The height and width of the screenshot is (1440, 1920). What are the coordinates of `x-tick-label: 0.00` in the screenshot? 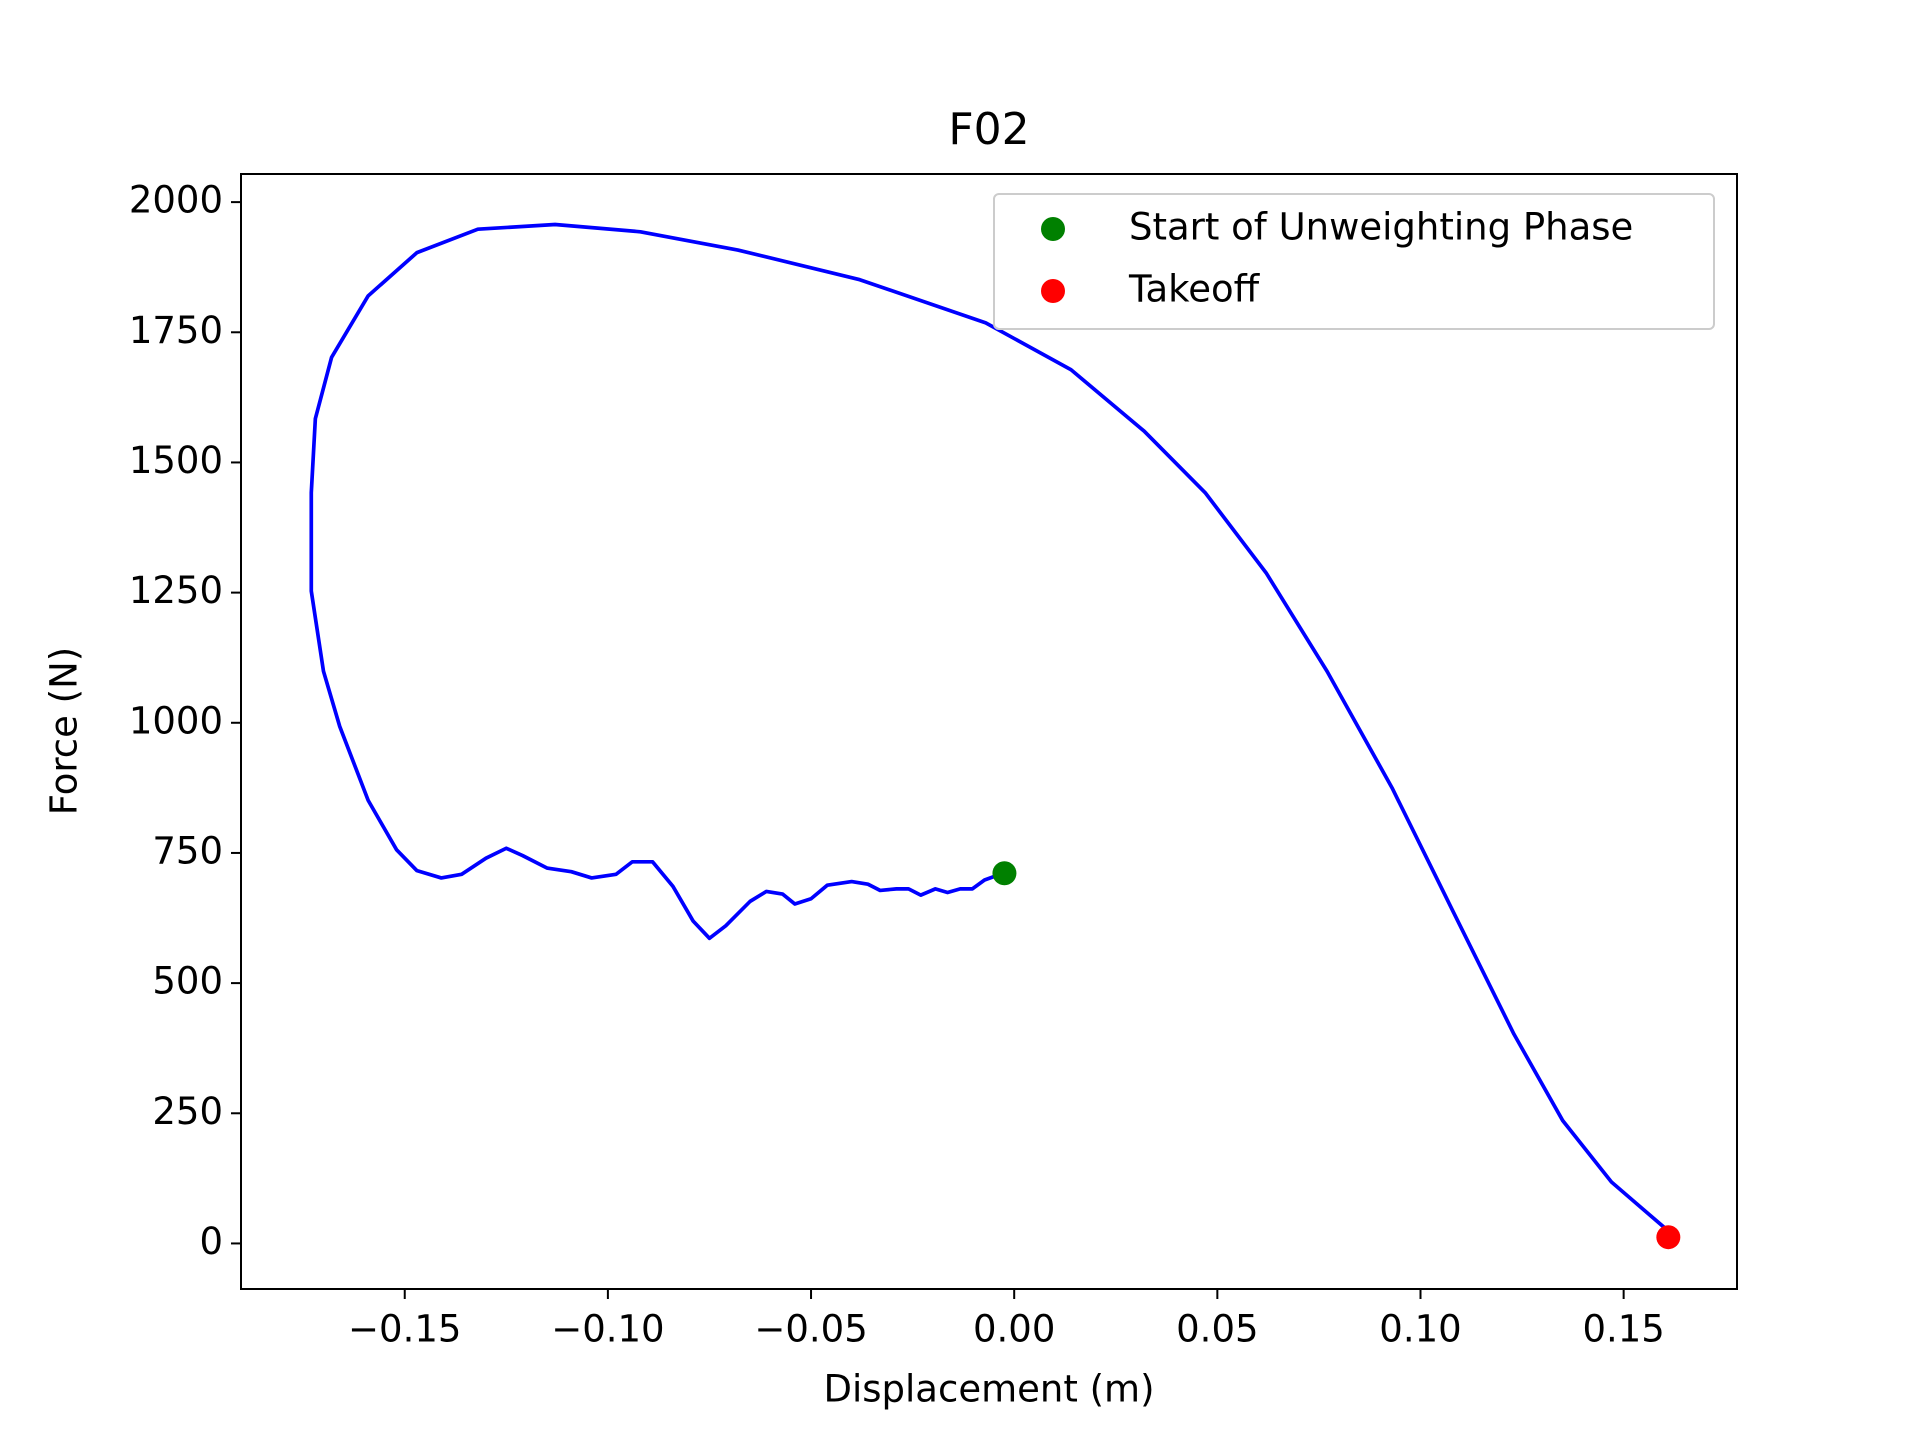 It's located at (1014, 1329).